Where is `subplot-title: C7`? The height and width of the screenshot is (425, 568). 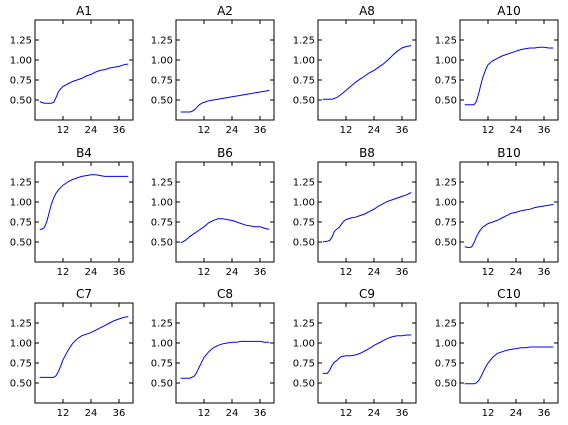 subplot-title: C7 is located at coordinates (84, 294).